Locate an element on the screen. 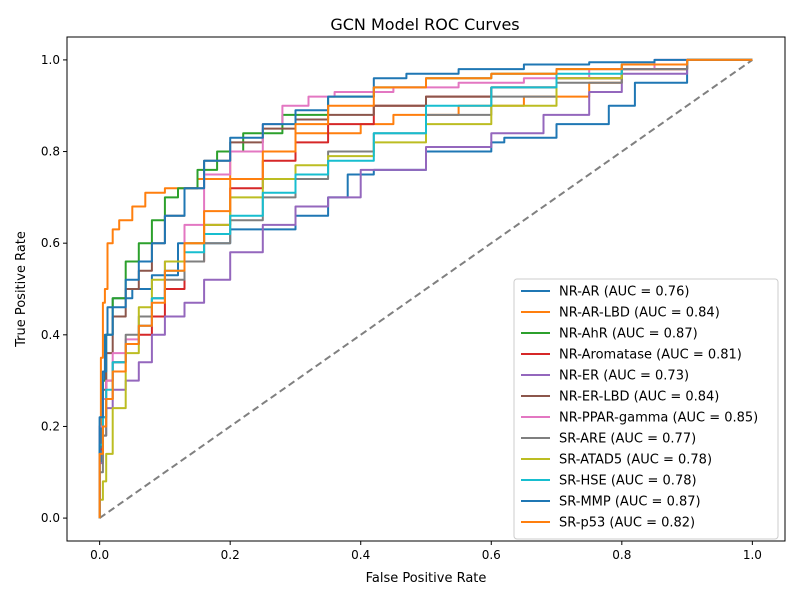 The height and width of the screenshot is (600, 800). legend-entry-label: NR-ER (AUC = 0.73) is located at coordinates (624, 376).